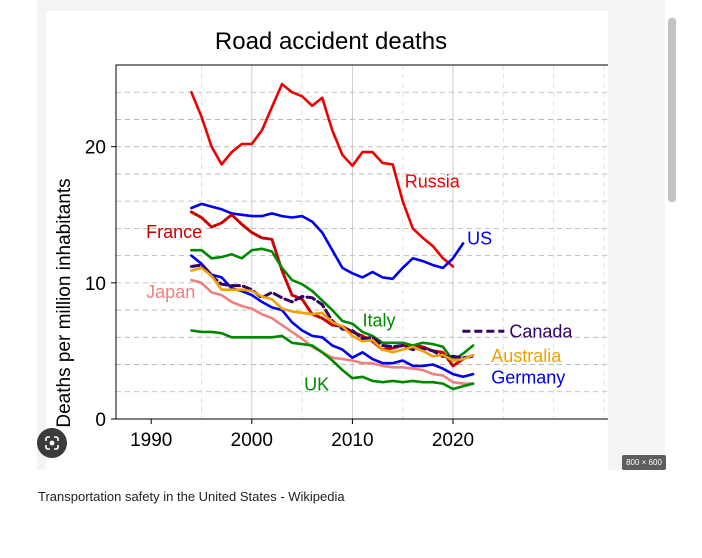 The image size is (702, 558). I want to click on series-line-france, so click(327, 289).